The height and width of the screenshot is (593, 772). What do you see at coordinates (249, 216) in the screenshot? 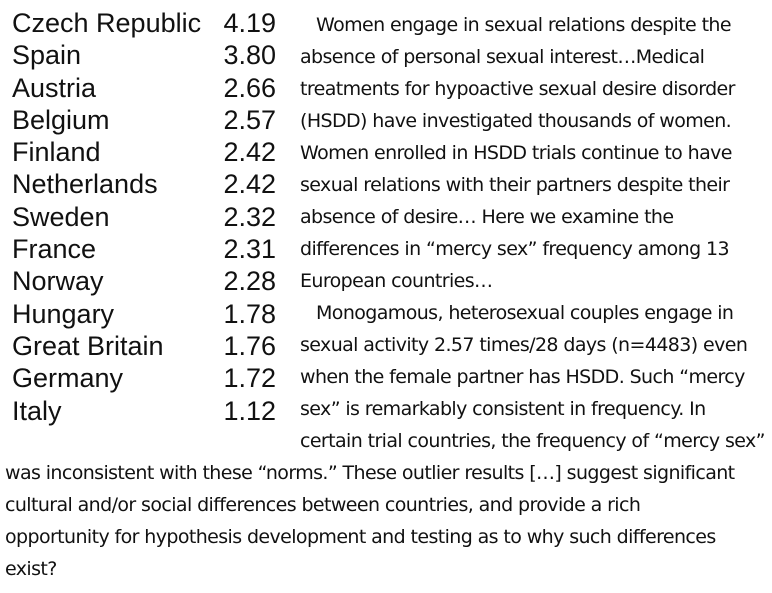
I see `country-value: 2.32` at bounding box center [249, 216].